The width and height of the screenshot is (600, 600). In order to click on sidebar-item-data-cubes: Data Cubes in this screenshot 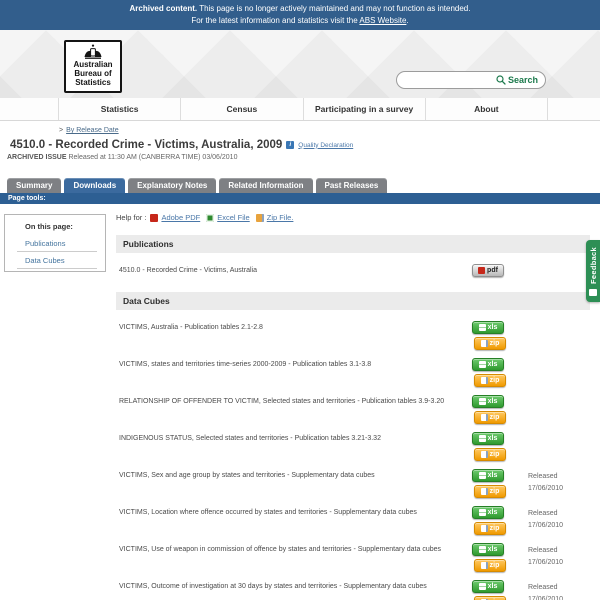, I will do `click(57, 261)`.